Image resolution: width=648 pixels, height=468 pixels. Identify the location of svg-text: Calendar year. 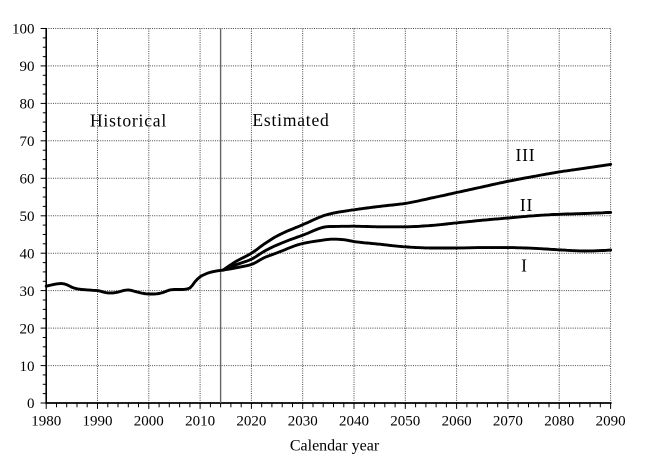
(335, 446).